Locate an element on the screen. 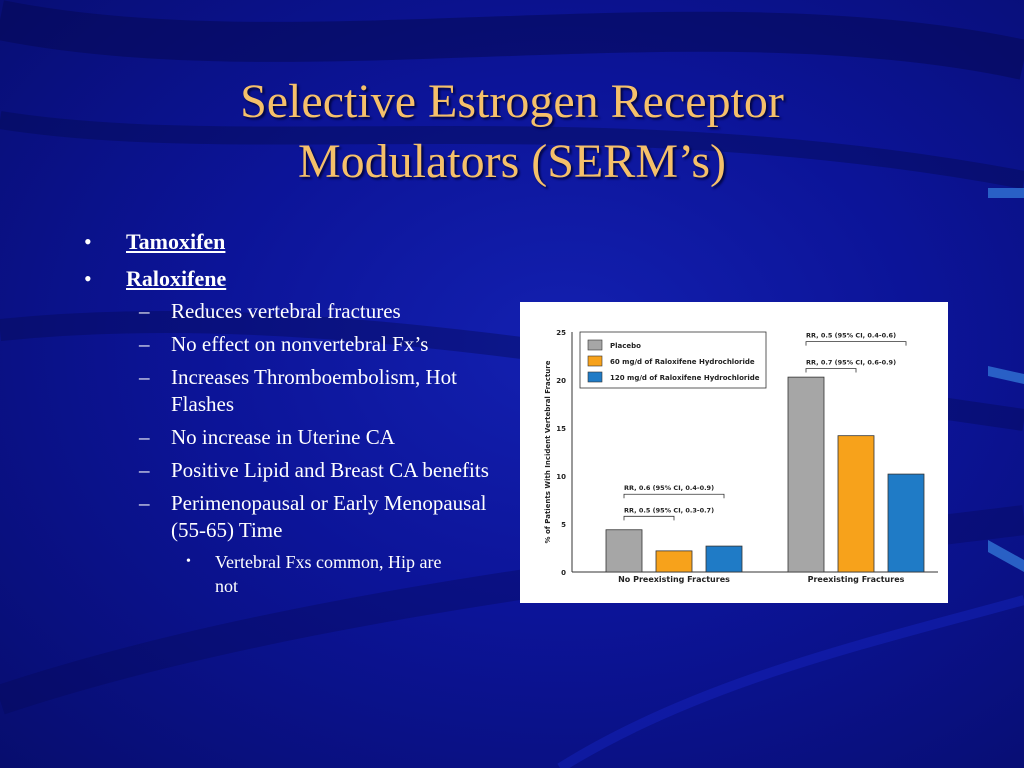 Image resolution: width=1024 pixels, height=768 pixels. legend-label: 60 mg/d of Raloxifene Hydrochloride is located at coordinates (682, 362).